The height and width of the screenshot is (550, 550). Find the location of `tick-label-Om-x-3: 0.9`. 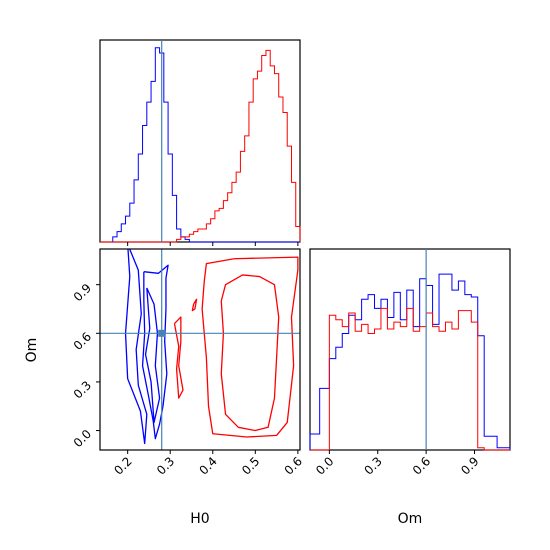

tick-label-Om-x-3: 0.9 is located at coordinates (469, 465).